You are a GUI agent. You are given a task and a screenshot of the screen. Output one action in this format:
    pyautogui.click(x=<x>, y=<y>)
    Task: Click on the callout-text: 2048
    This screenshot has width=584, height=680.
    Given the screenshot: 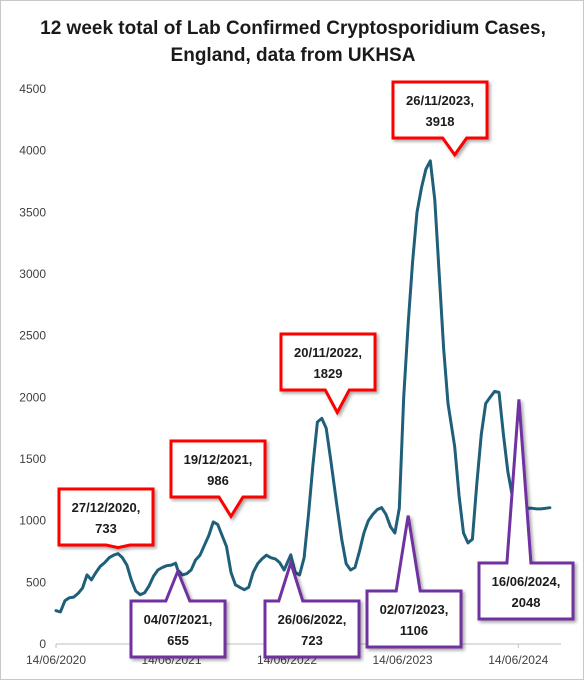 What is the action you would take?
    pyautogui.click(x=526, y=602)
    